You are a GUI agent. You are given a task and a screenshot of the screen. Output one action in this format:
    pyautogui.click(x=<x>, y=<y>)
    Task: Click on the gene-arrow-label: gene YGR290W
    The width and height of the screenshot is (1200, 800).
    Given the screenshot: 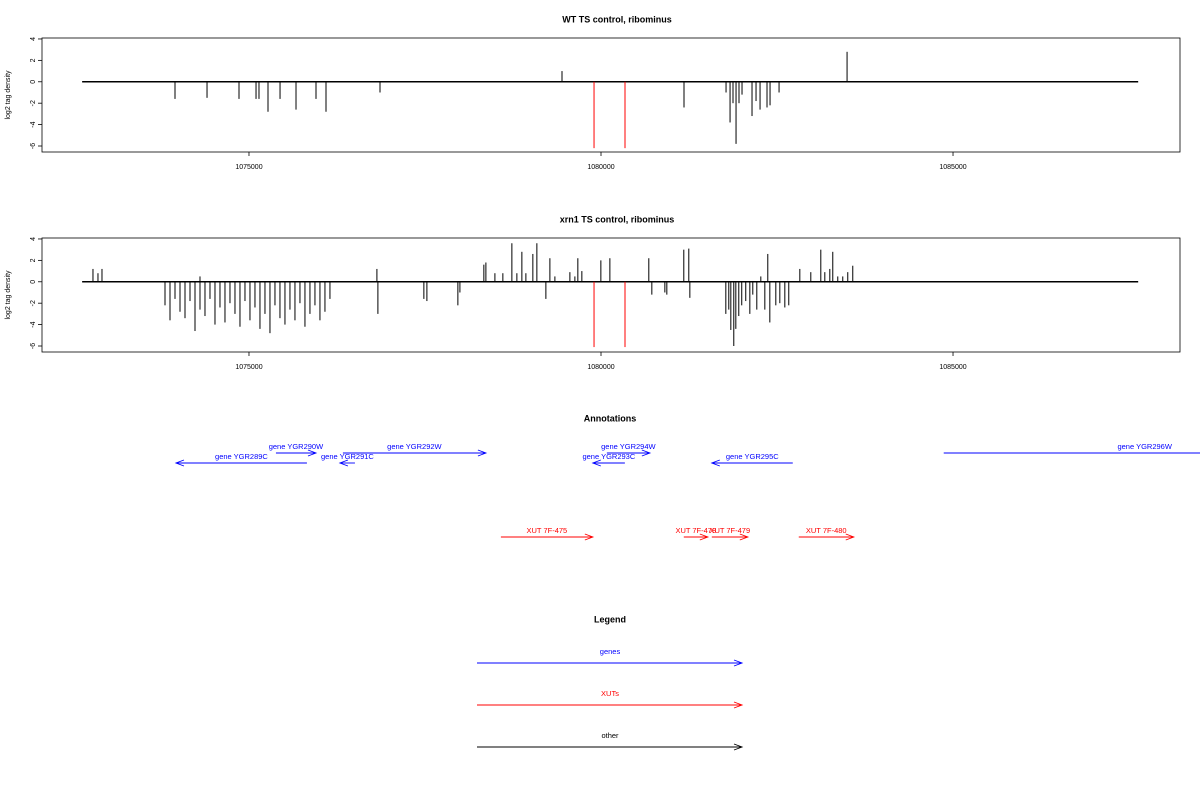 What is the action you would take?
    pyautogui.click(x=296, y=446)
    